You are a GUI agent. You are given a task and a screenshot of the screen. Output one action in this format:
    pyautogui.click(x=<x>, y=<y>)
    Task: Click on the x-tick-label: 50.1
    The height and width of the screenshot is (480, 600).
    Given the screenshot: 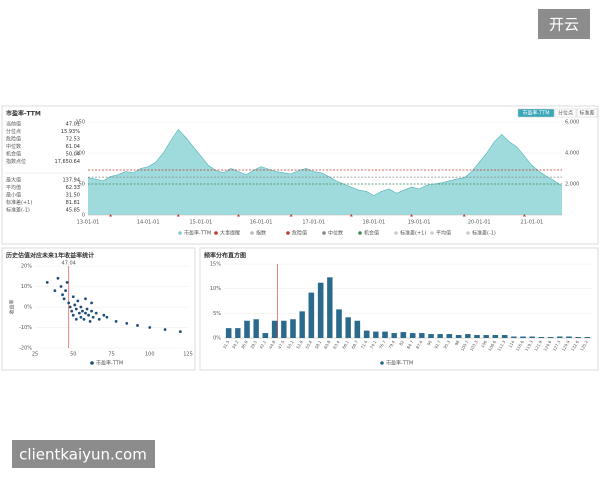 What is the action you would take?
    pyautogui.click(x=290, y=344)
    